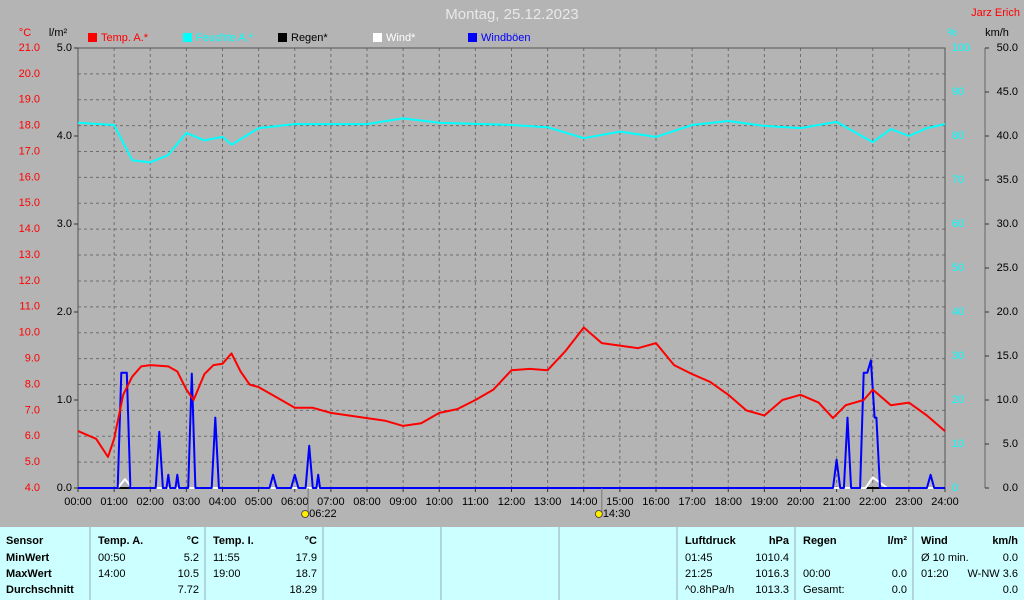 The width and height of the screenshot is (1024, 600). What do you see at coordinates (295, 502) in the screenshot?
I see `x-tick-label: 06:00` at bounding box center [295, 502].